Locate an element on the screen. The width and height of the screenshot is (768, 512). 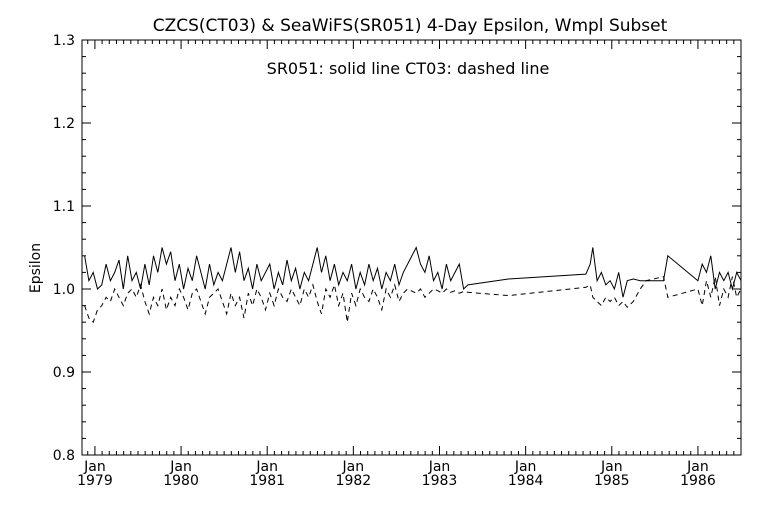
y-tick-label: 0.8 is located at coordinates (64, 456).